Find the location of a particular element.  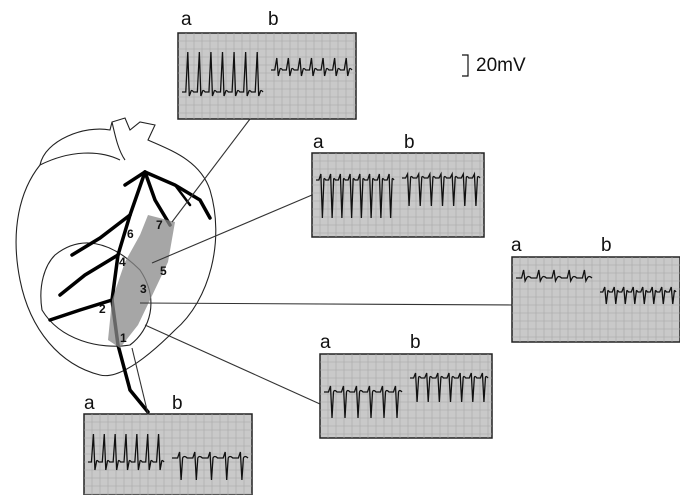

site-label: 4 is located at coordinates (122, 262).